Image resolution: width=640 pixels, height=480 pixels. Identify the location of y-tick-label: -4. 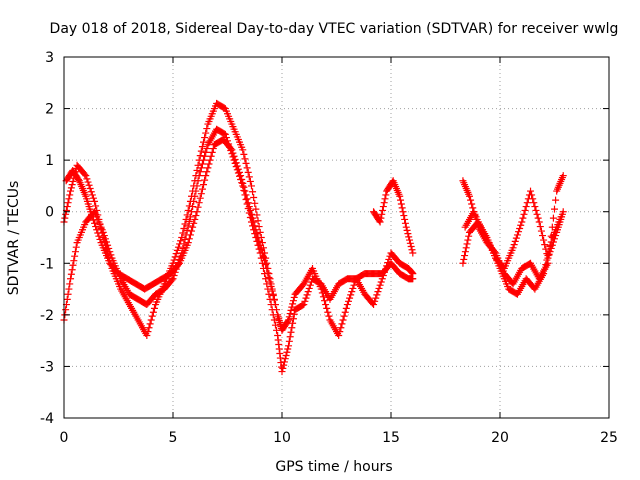
(47, 419).